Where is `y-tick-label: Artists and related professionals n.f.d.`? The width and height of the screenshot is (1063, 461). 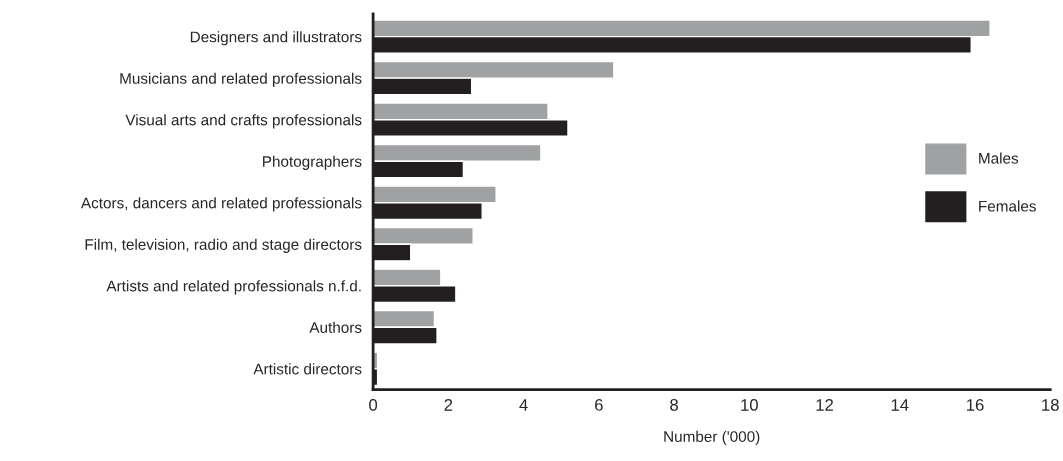
y-tick-label: Artists and related professionals n.f.d. is located at coordinates (233, 287).